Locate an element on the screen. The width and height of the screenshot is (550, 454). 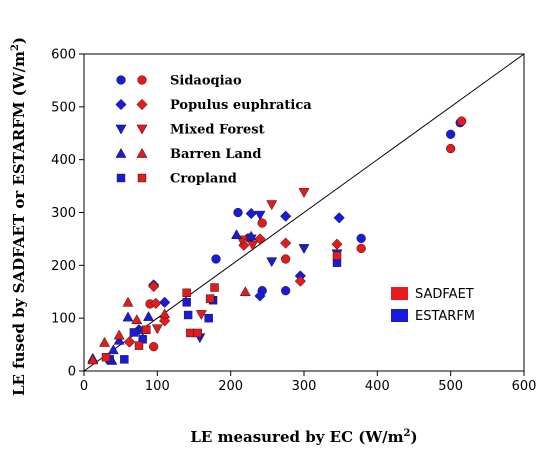
legend-label: ESTARFM is located at coordinates (445, 316).